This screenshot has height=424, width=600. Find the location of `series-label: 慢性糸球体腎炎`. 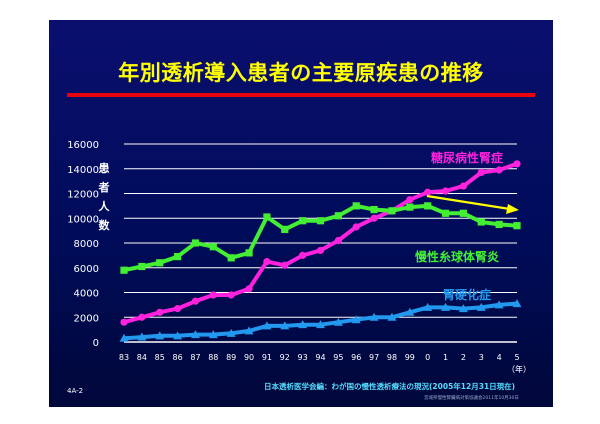

series-label: 慢性糸球体腎炎 is located at coordinates (457, 256).